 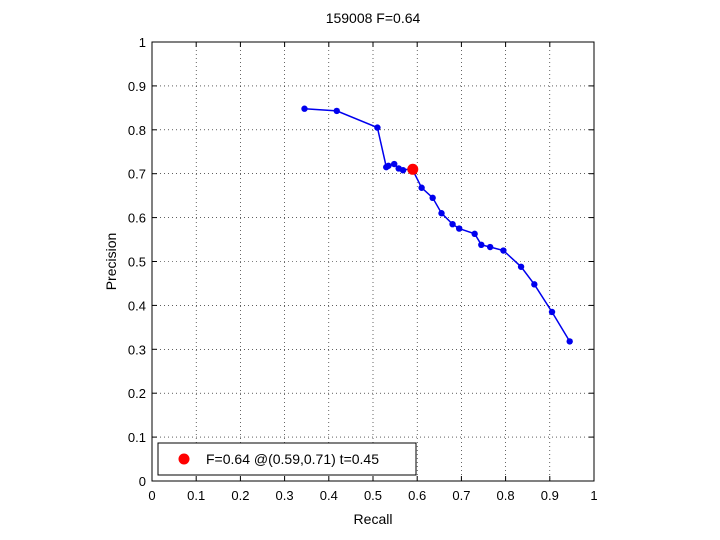 What do you see at coordinates (184, 459) in the screenshot?
I see `legend-marker` at bounding box center [184, 459].